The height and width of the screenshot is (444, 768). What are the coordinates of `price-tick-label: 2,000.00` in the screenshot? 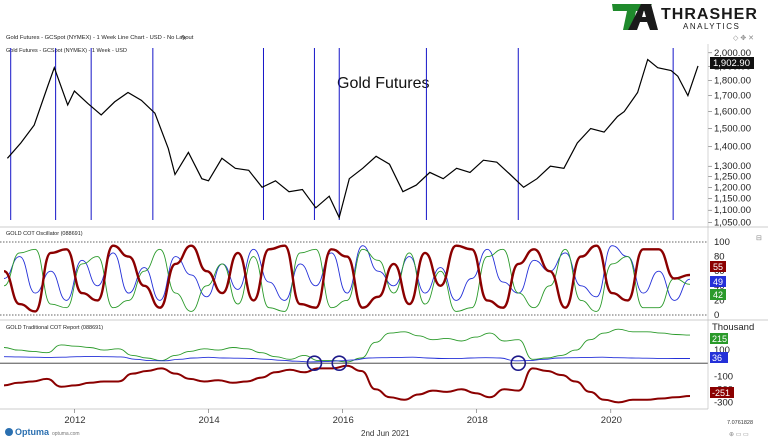 It's located at (732, 53).